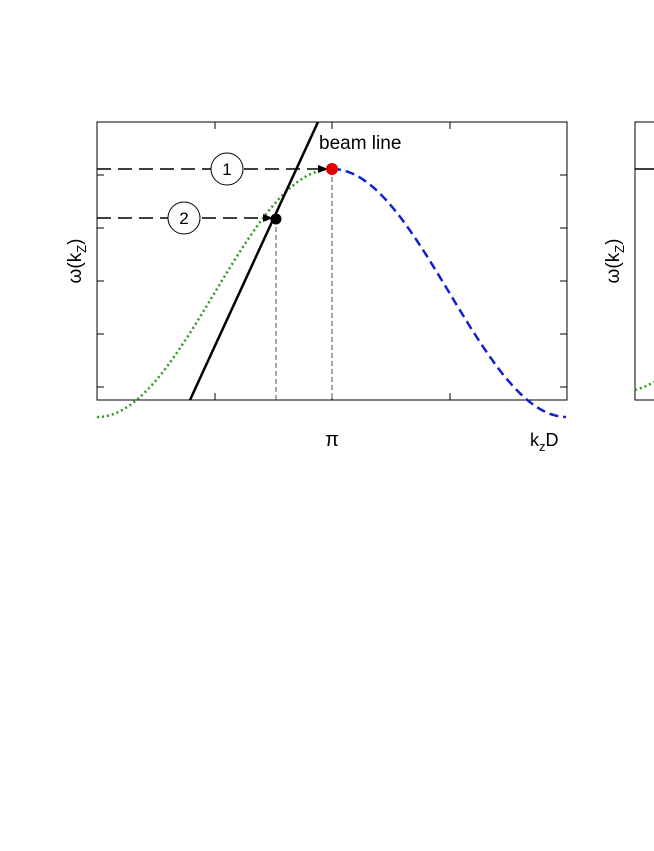  I want to click on x-label-sub: z, so click(542, 446).